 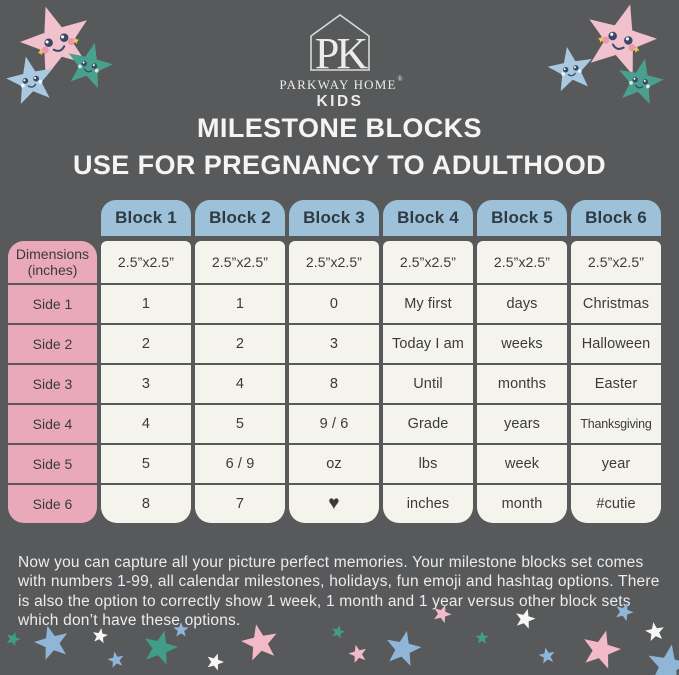 What do you see at coordinates (240, 218) in the screenshot?
I see `column-header-block-2: Block 2` at bounding box center [240, 218].